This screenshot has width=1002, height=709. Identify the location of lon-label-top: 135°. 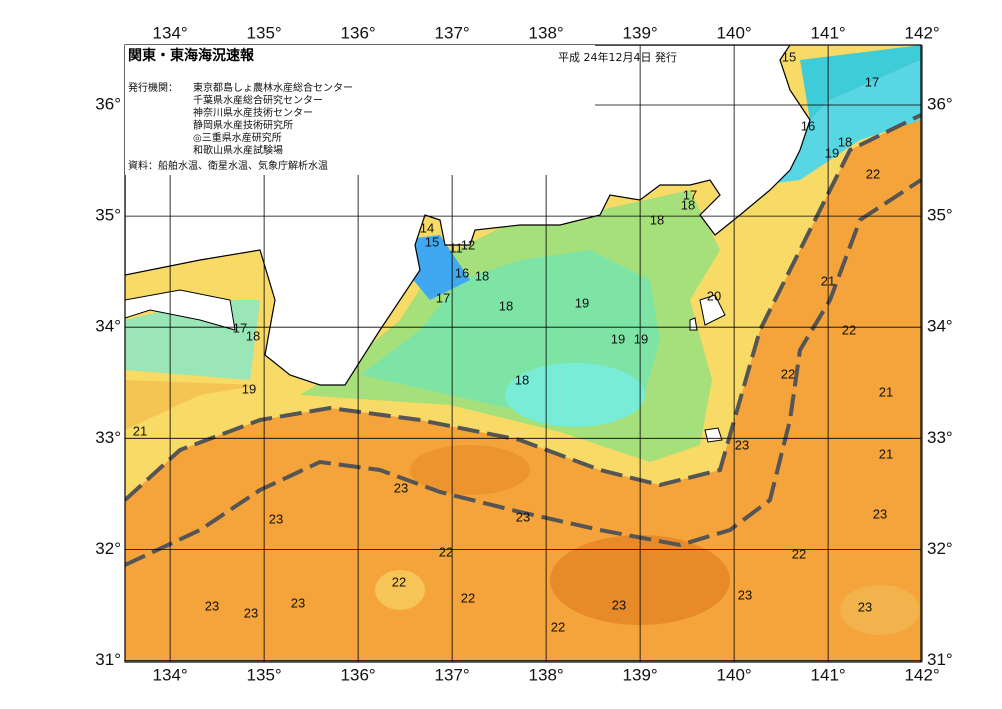
(264, 32).